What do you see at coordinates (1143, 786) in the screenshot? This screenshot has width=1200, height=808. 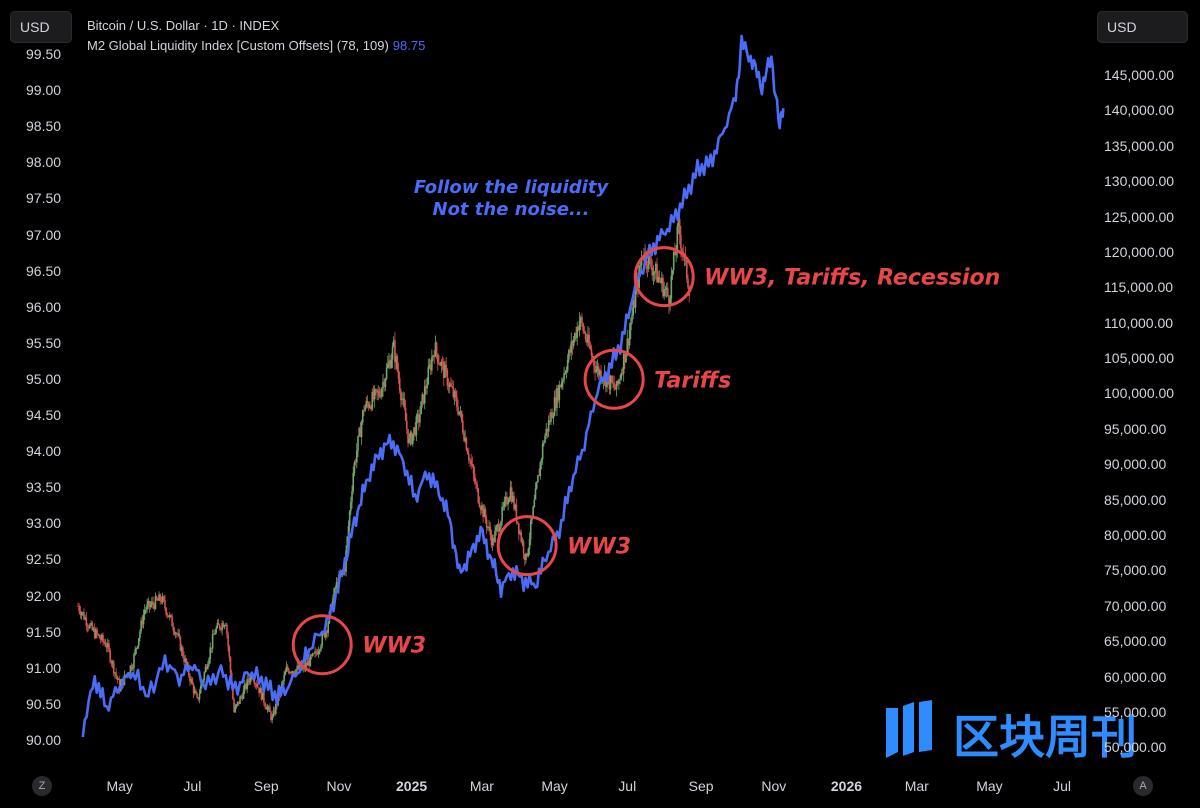 I see `auto-scale-button: A` at bounding box center [1143, 786].